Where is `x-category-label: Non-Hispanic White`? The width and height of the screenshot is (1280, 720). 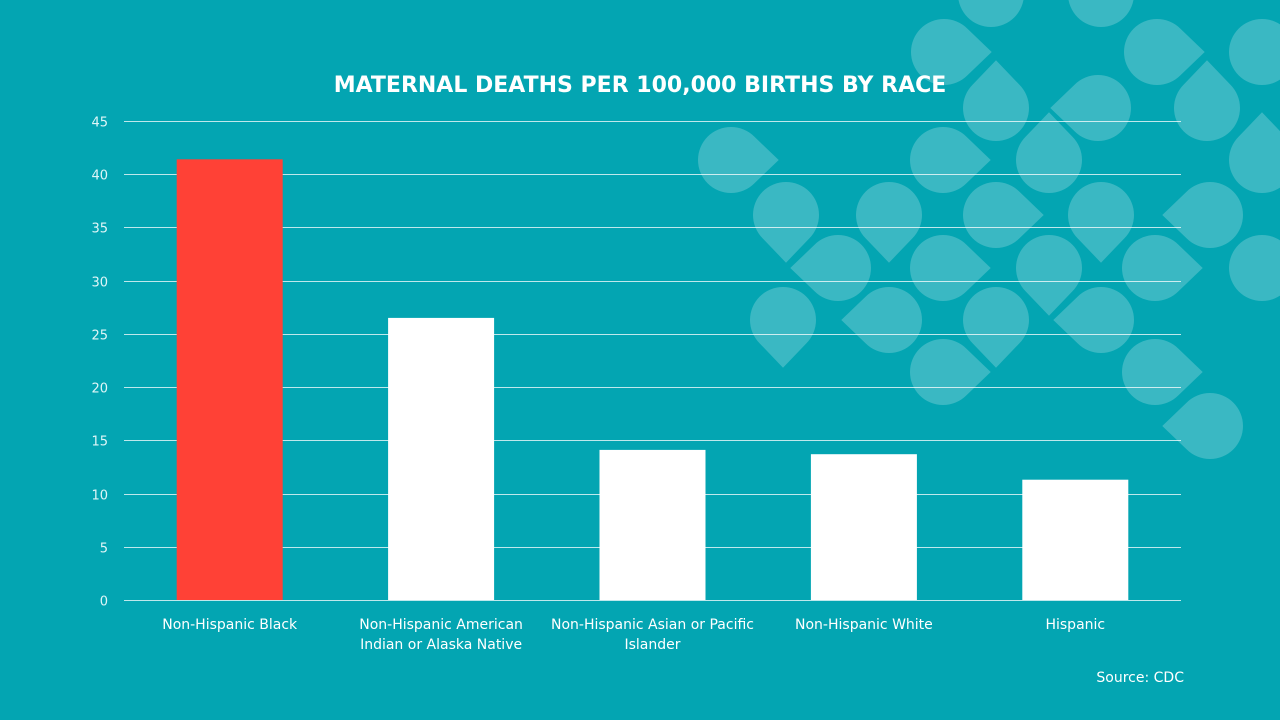 x-category-label: Non-Hispanic White is located at coordinates (864, 625).